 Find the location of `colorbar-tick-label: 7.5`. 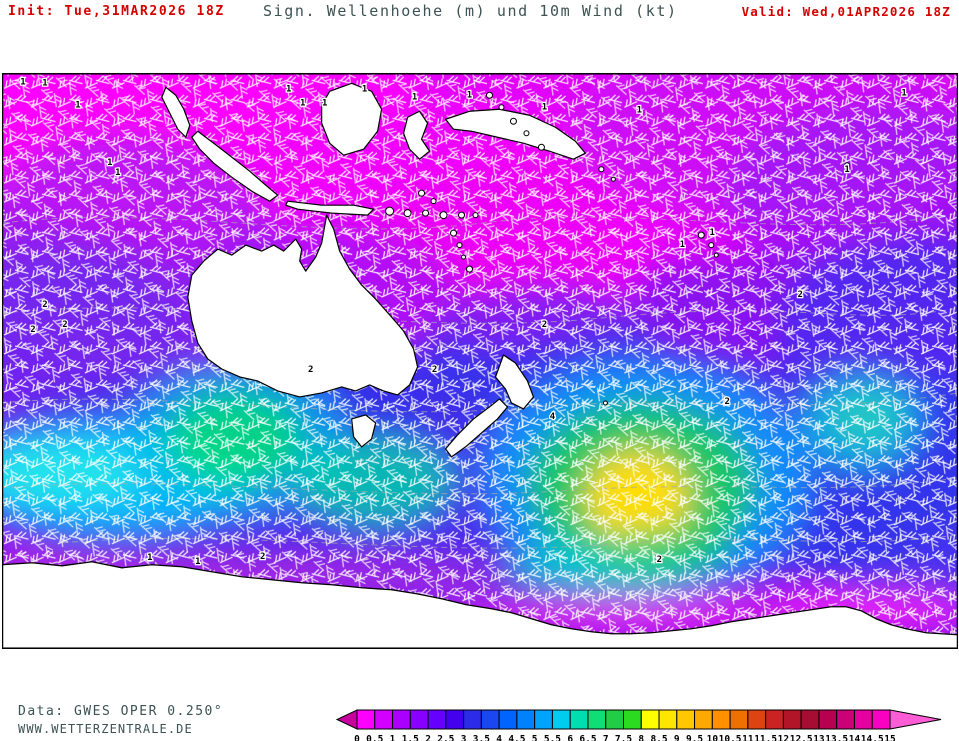

colorbar-tick-label: 7.5 is located at coordinates (623, 737).